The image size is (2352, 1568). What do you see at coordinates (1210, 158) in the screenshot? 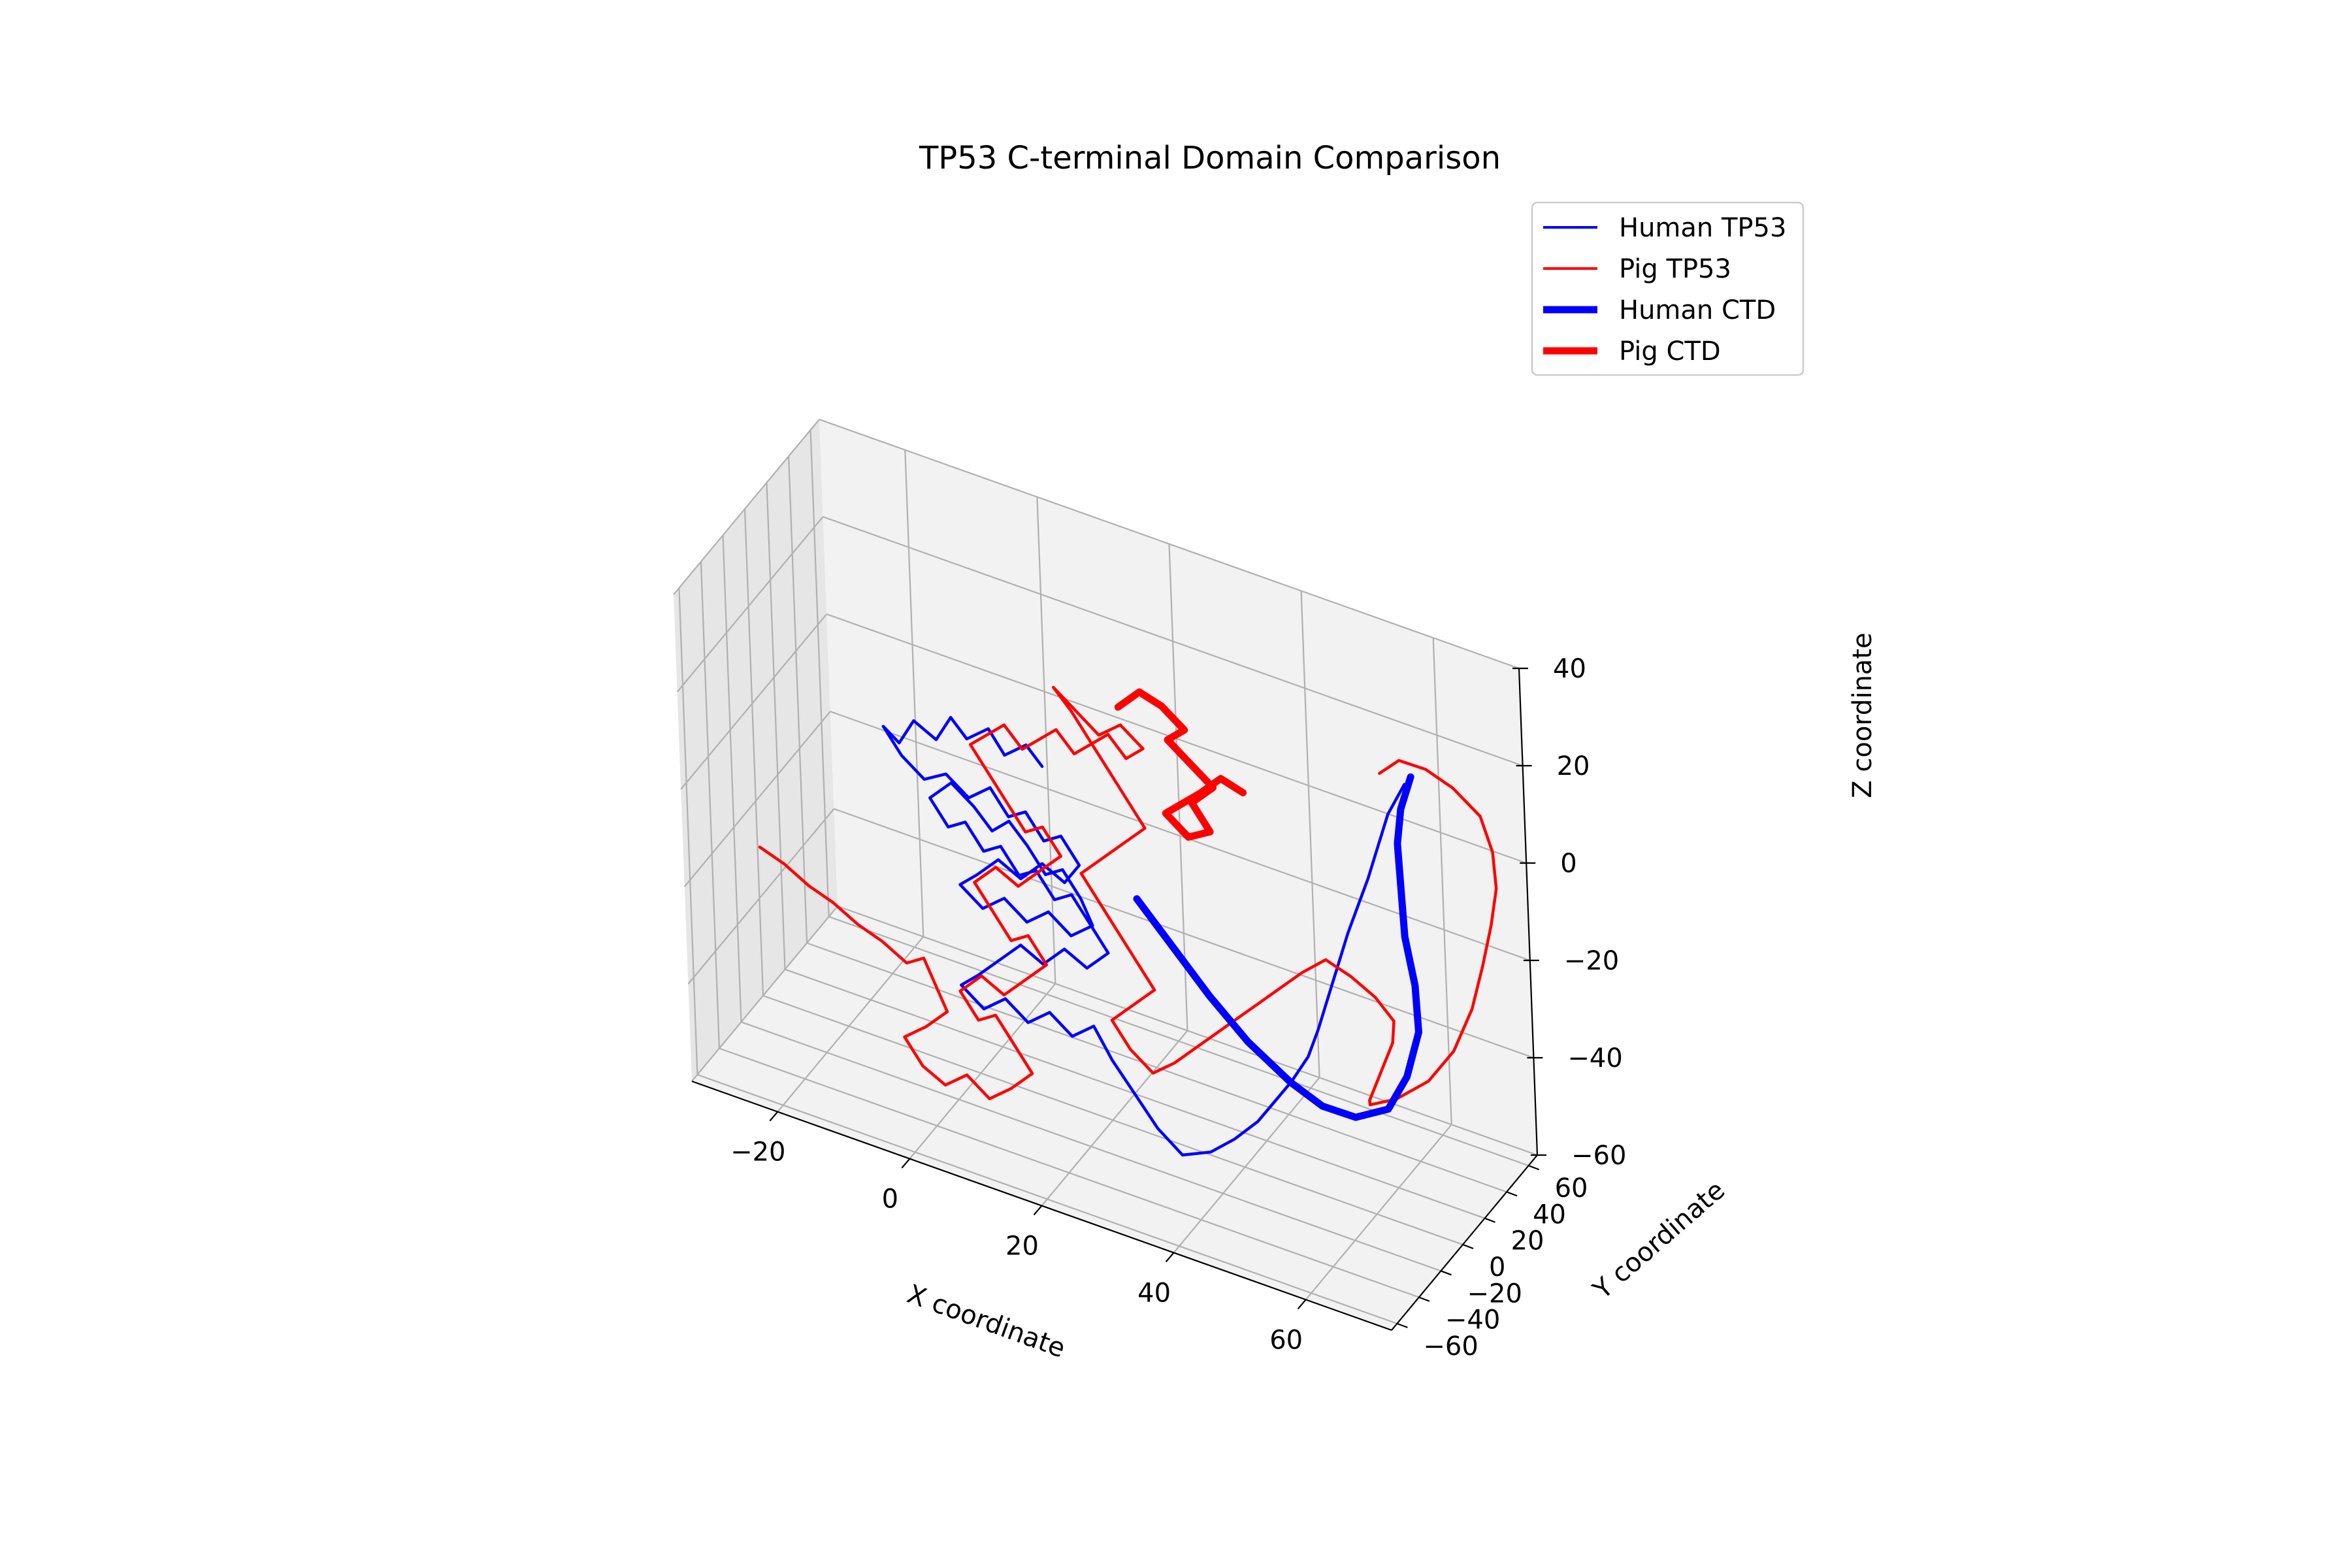
I see `chart-title: TP53 C-terminal Domain Comparison` at bounding box center [1210, 158].